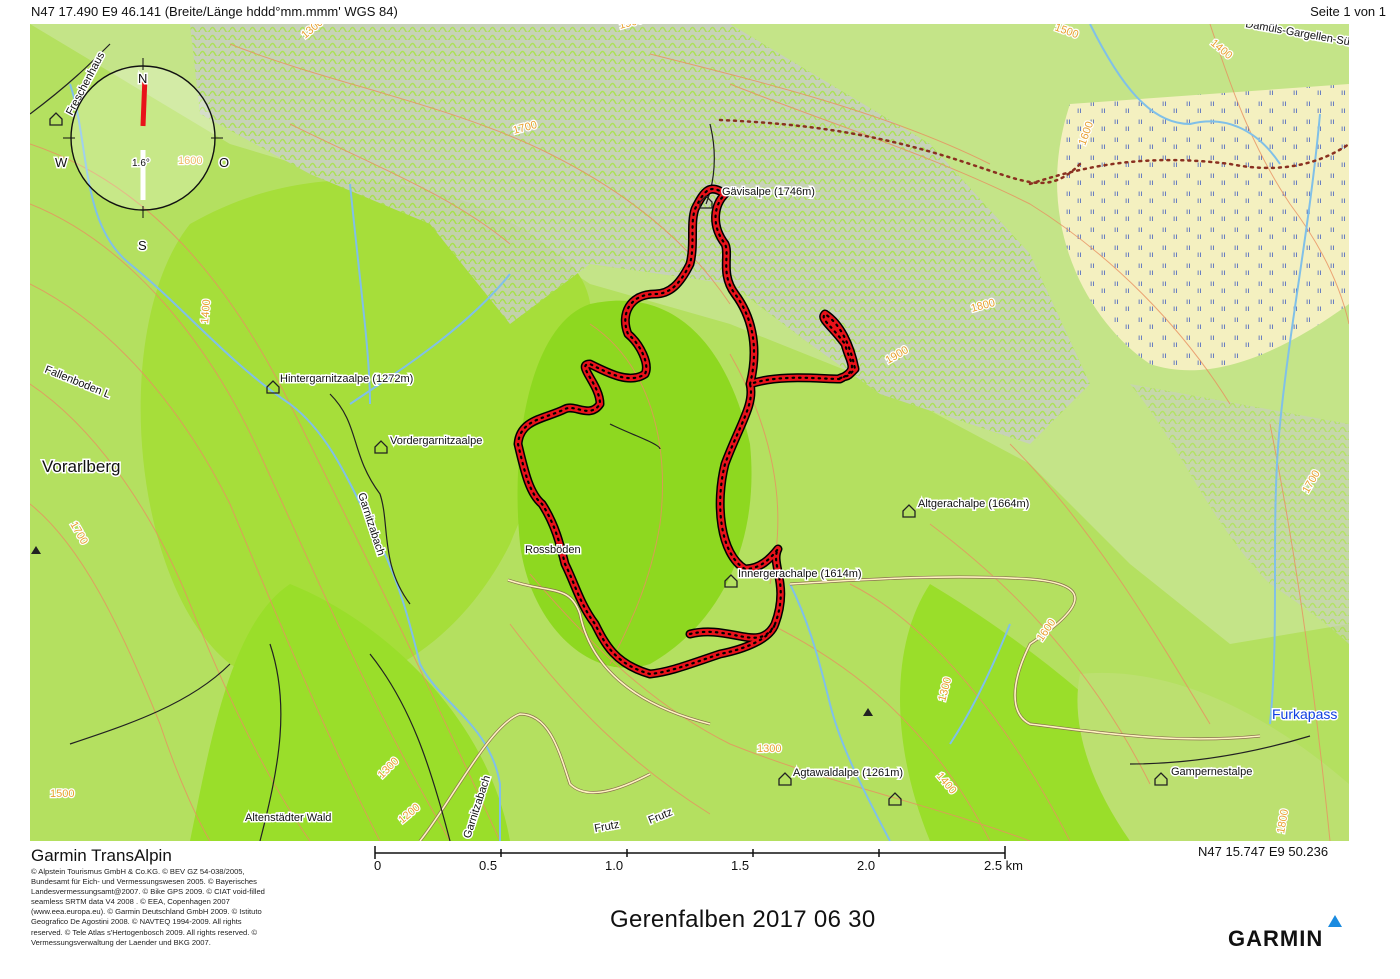 The height and width of the screenshot is (979, 1400). I want to click on place-label: Altenstädter Wald, so click(288, 818).